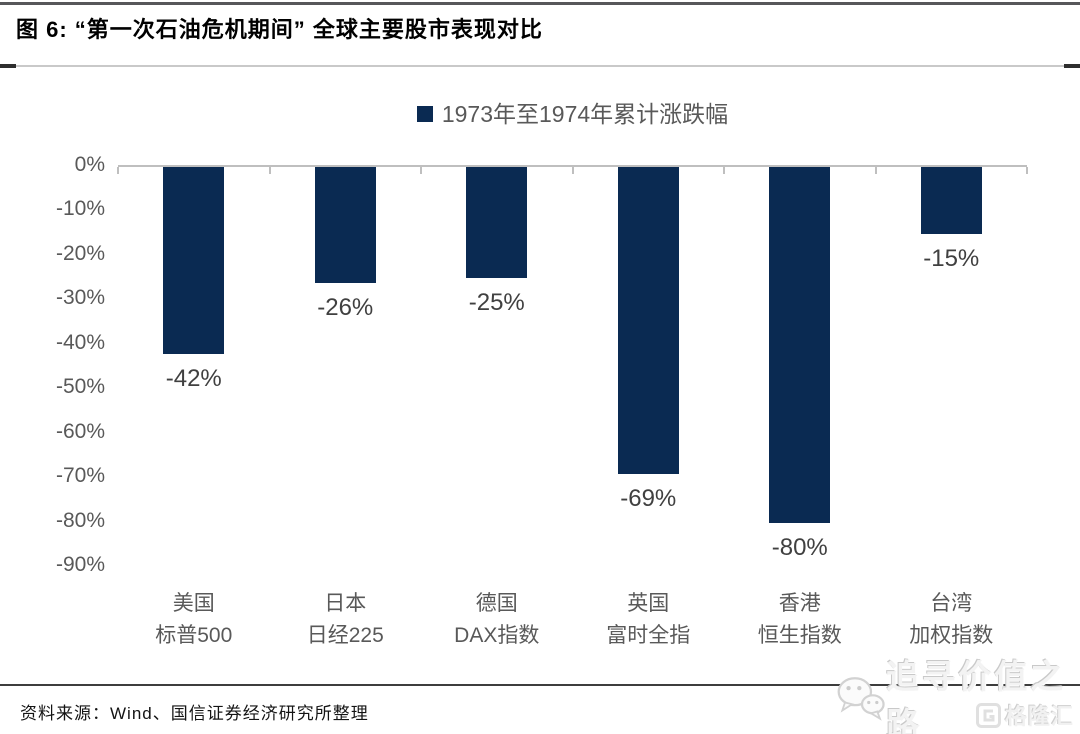 The height and width of the screenshot is (734, 1080). What do you see at coordinates (951, 258) in the screenshot?
I see `bar-value-label: -15%` at bounding box center [951, 258].